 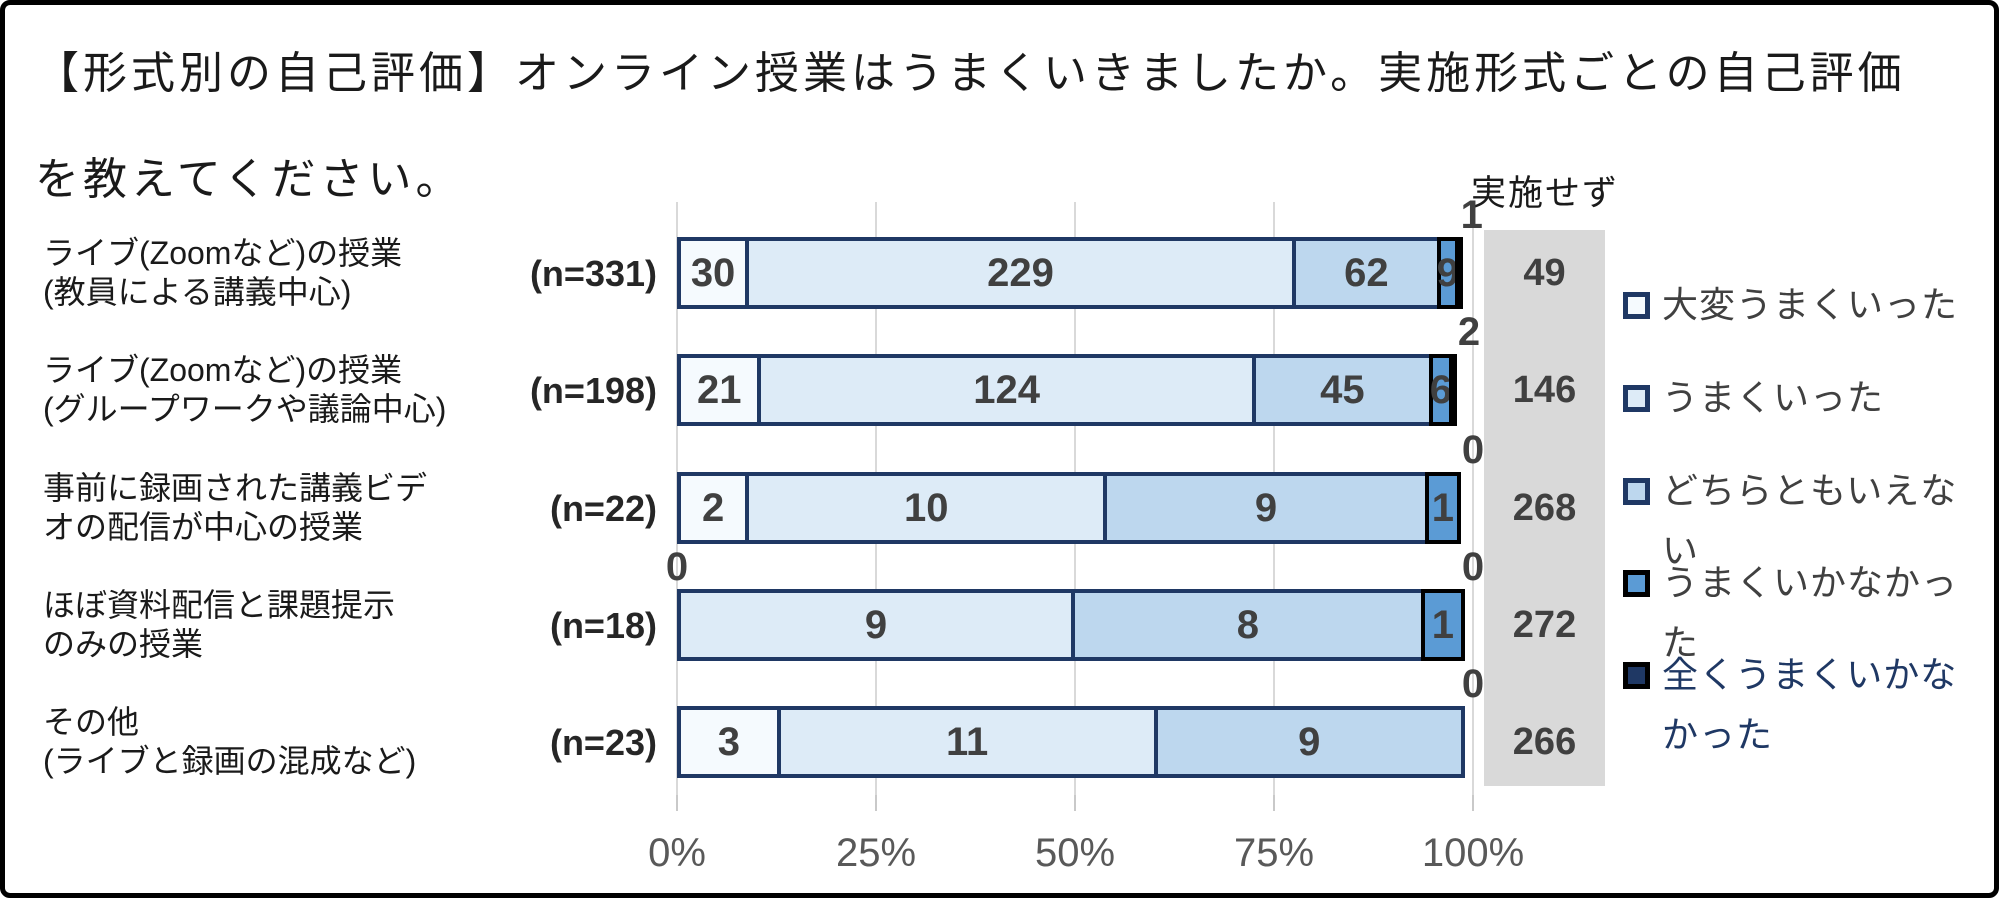 I want to click on bar-segment: 3, so click(x=729, y=742).